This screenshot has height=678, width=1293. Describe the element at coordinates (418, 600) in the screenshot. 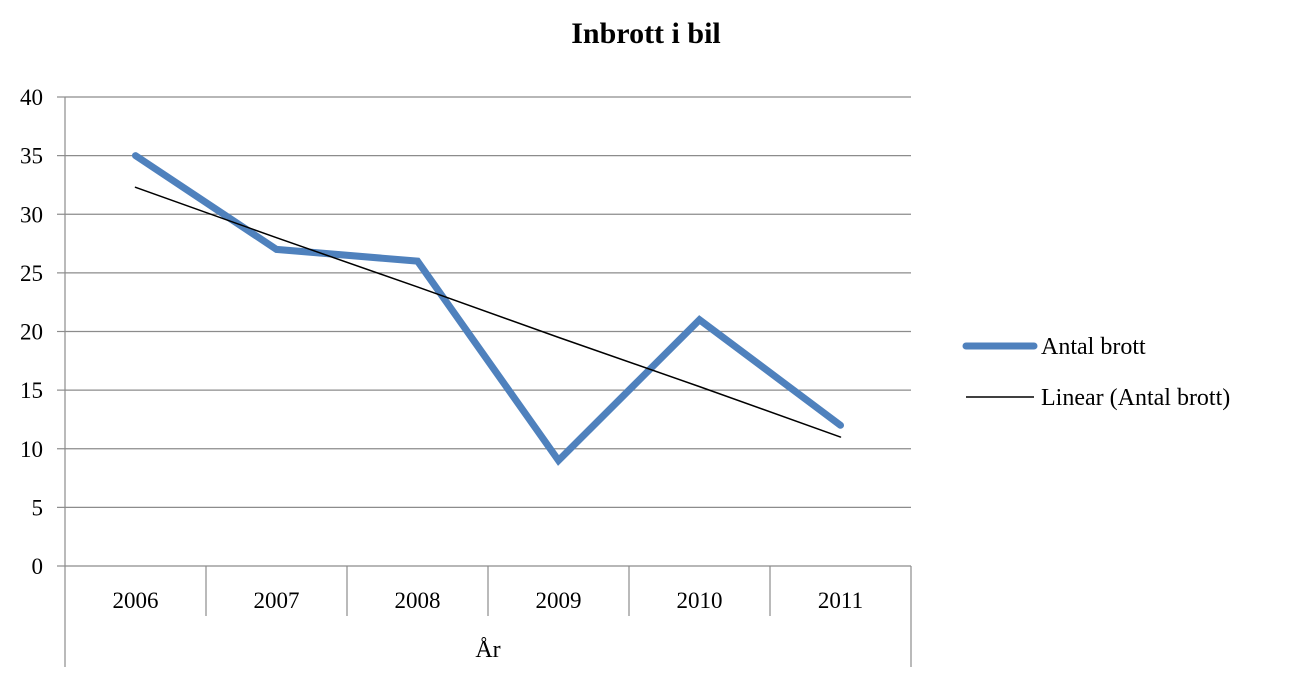

I see `x-tick-label: 2008` at that location.